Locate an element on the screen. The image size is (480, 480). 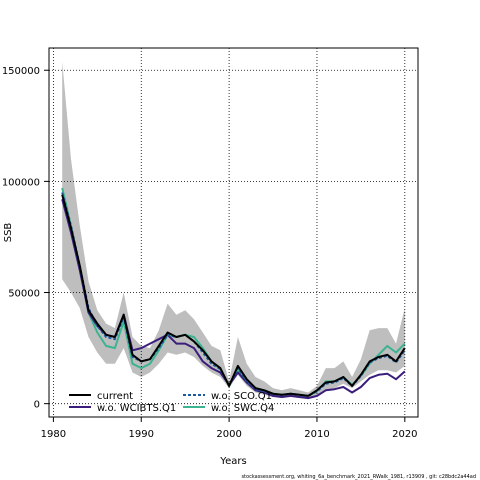
y-tick-label: 0 is located at coordinates (37, 405).